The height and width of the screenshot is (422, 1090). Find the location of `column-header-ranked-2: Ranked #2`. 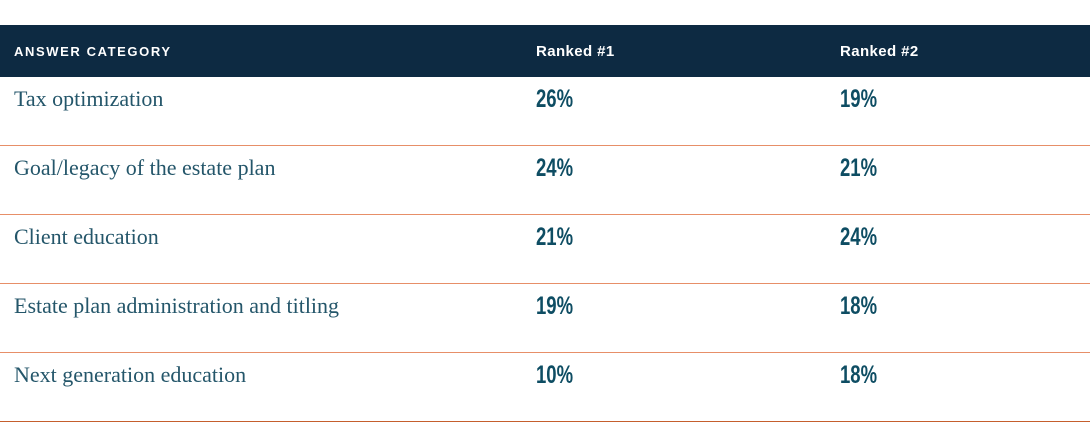

column-header-ranked-2: Ranked #2 is located at coordinates (879, 51).